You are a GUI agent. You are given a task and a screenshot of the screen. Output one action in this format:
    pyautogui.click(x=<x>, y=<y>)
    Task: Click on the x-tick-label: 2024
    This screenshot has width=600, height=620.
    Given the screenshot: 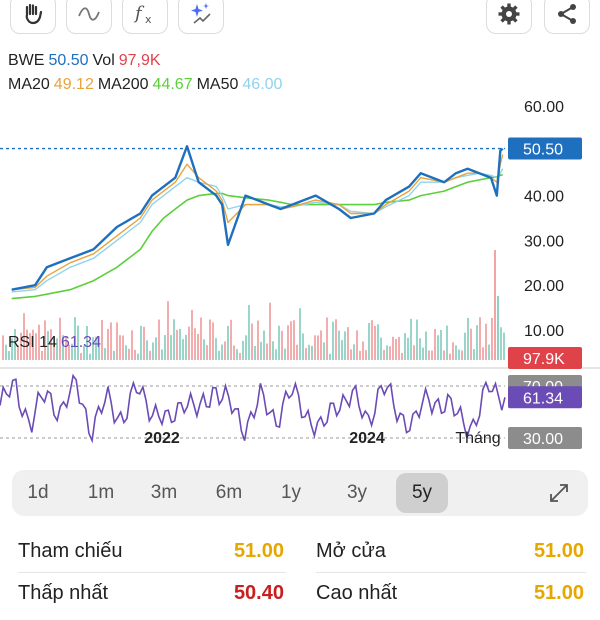 What is the action you would take?
    pyautogui.click(x=367, y=438)
    